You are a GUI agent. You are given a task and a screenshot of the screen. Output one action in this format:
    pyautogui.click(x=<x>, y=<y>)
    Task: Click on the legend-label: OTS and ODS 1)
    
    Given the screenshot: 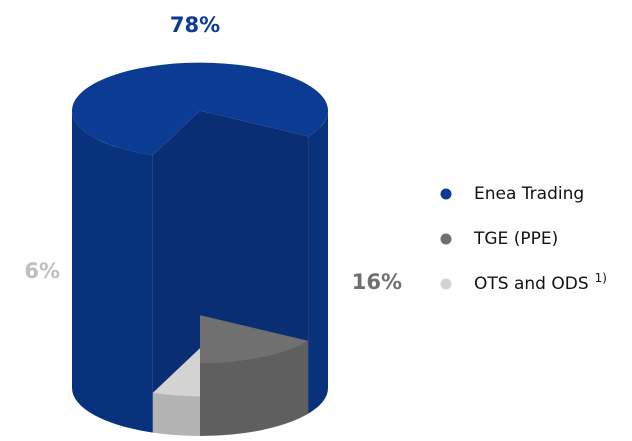 What is the action you would take?
    pyautogui.click(x=540, y=283)
    